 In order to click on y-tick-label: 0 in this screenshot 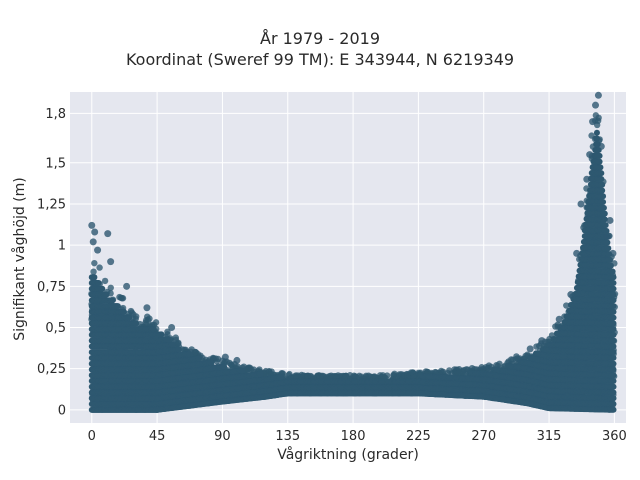, I will do `click(62, 410)`.